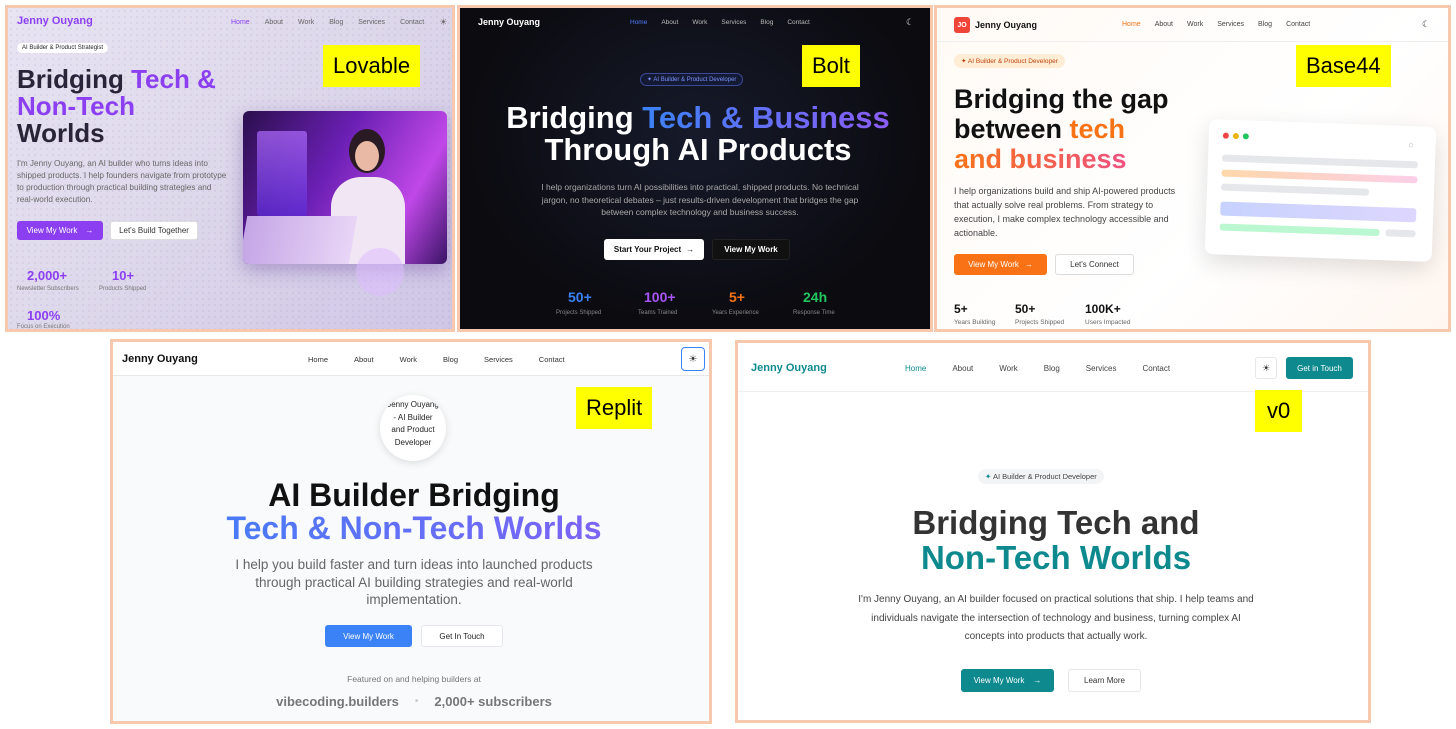 This screenshot has width=1456, height=729. I want to click on label-tag: Base44, so click(1343, 66).